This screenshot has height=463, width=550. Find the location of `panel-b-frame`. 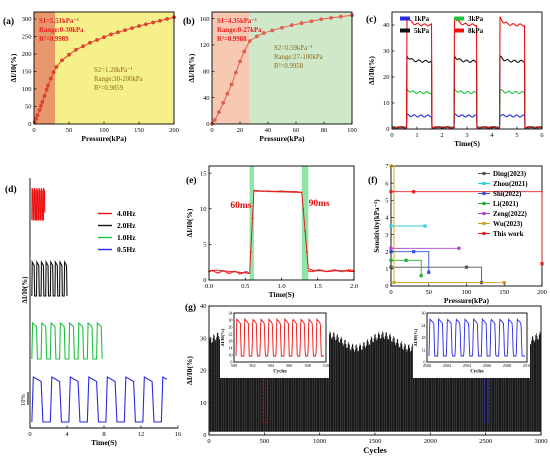

panel-b-frame is located at coordinates (282, 68).